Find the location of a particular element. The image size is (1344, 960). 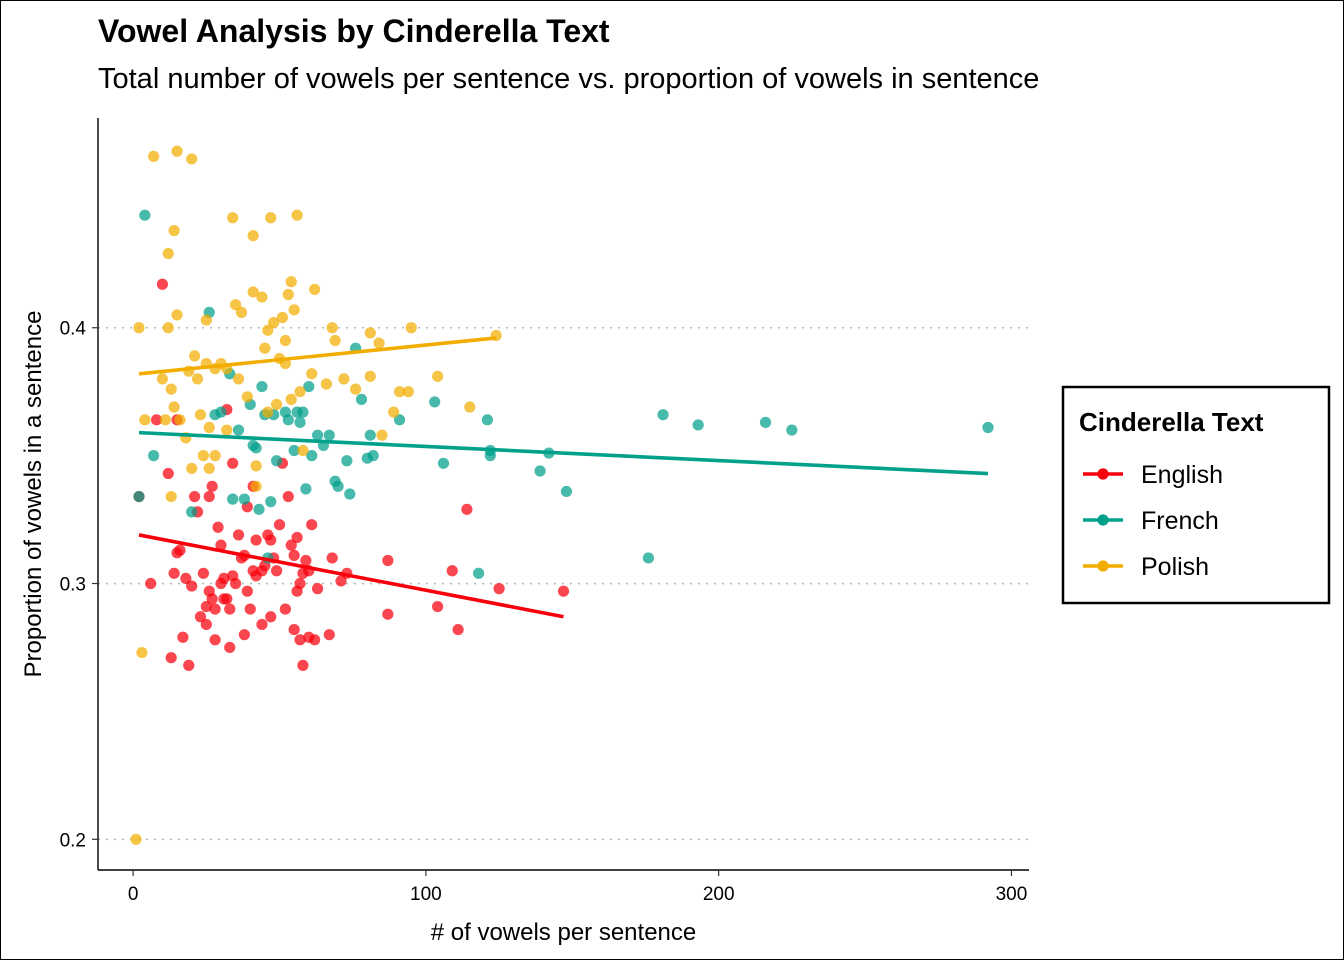

legend-label: Polish is located at coordinates (1175, 567).